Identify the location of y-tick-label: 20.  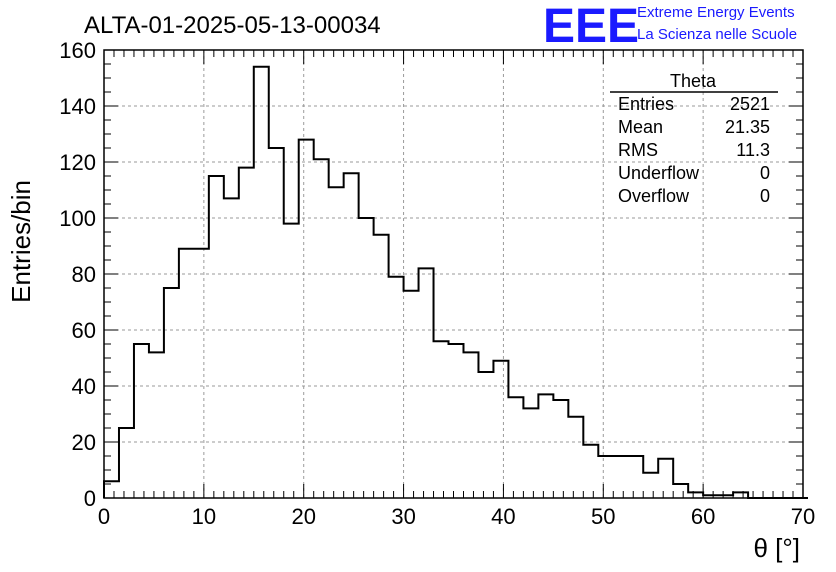
(84, 442).